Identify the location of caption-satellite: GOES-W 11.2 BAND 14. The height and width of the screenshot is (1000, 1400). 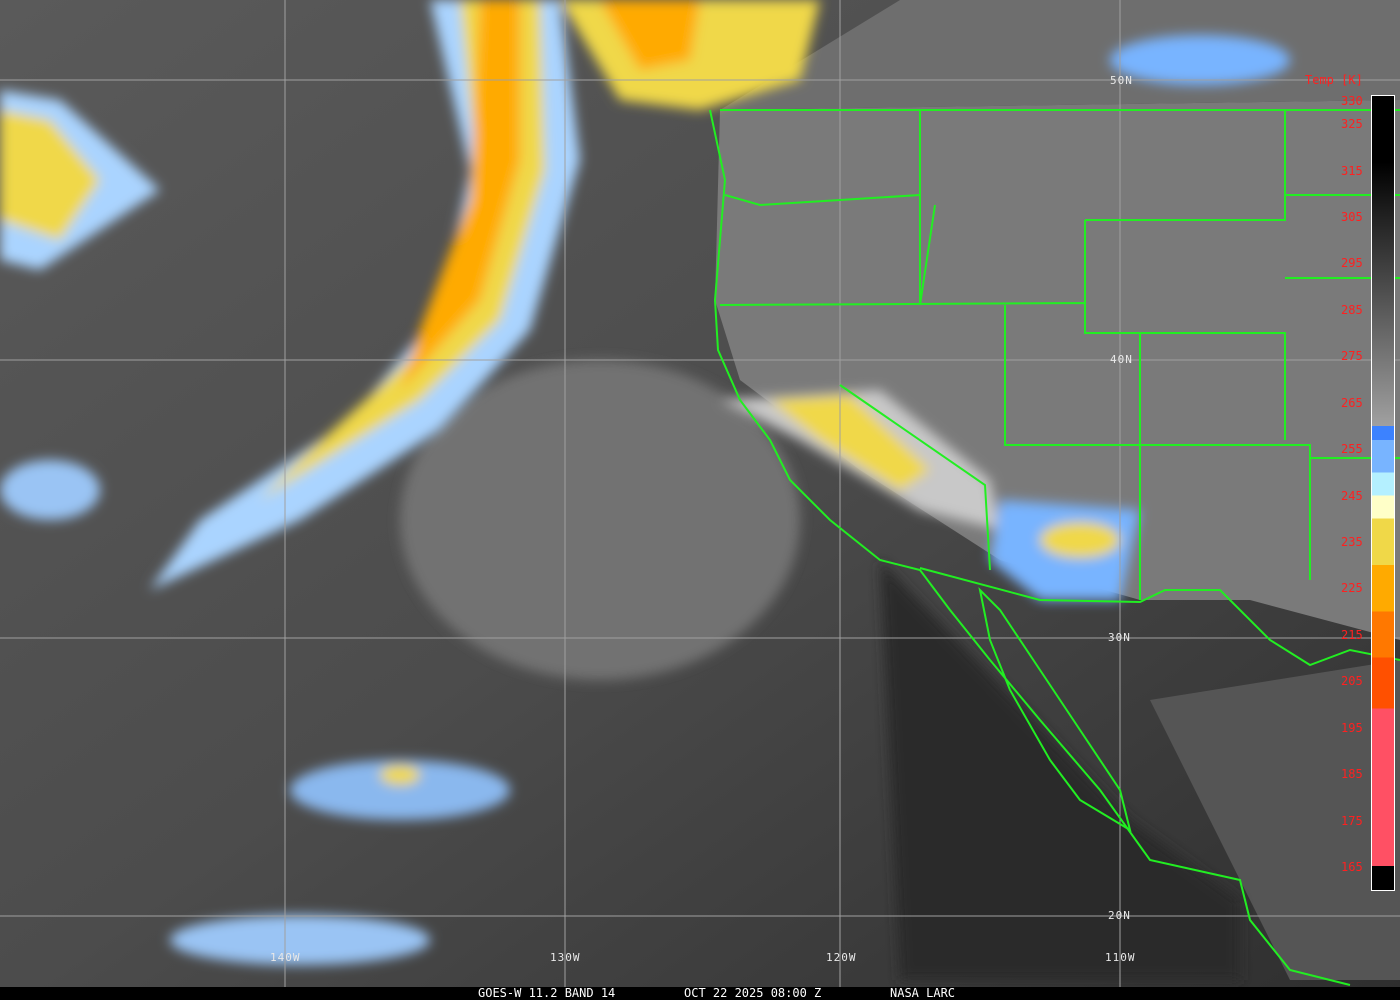
(547, 993).